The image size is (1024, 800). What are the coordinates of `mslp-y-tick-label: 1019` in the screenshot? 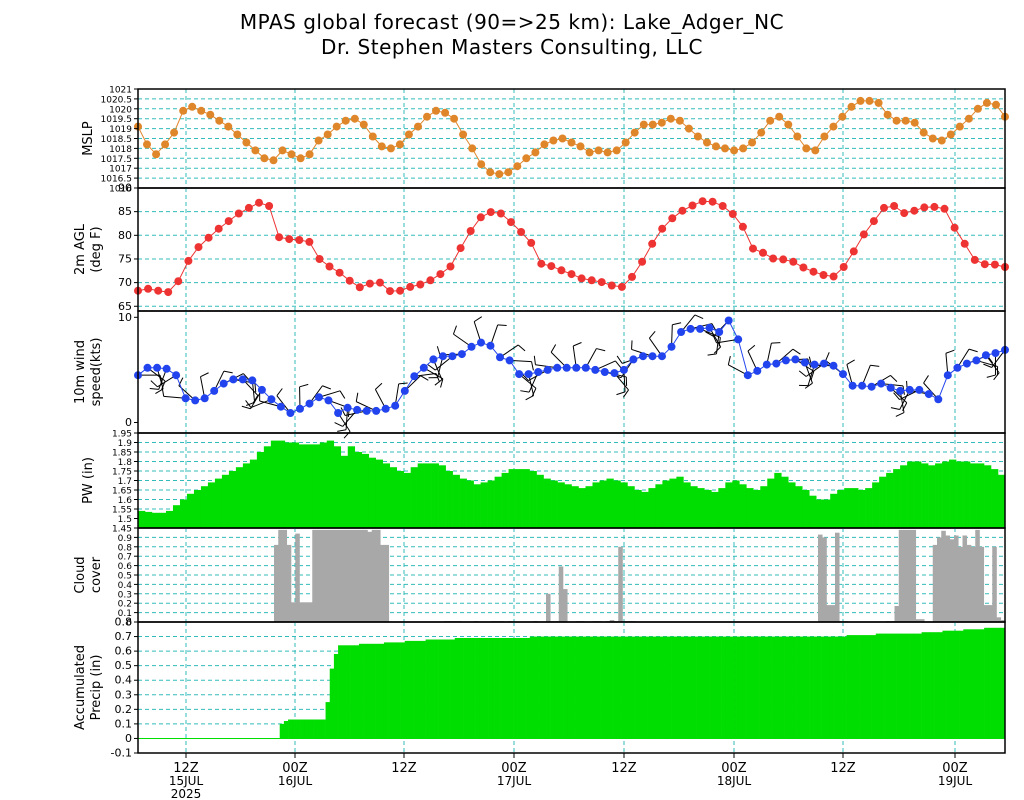 It's located at (120, 130).